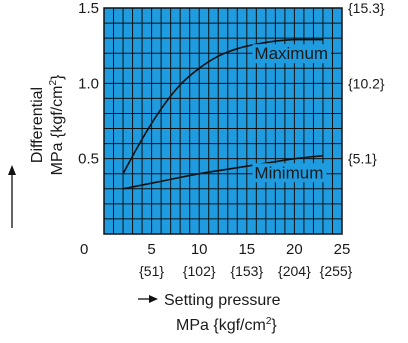 The height and width of the screenshot is (343, 408). I want to click on y-tick-label-secondary: {5.1}, so click(362, 159).